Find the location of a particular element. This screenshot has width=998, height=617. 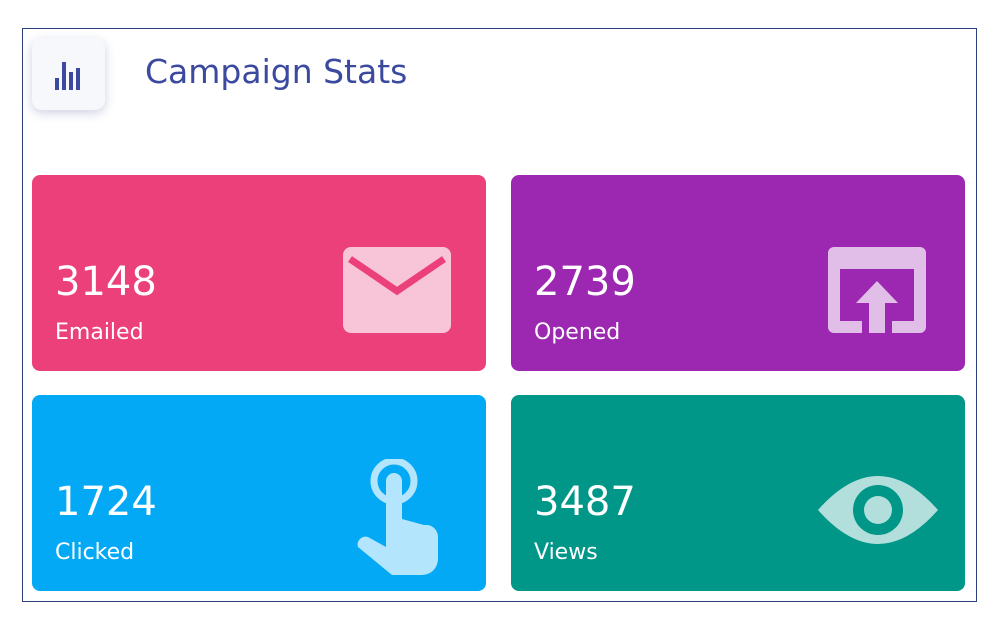

eye-icon is located at coordinates (878, 510).